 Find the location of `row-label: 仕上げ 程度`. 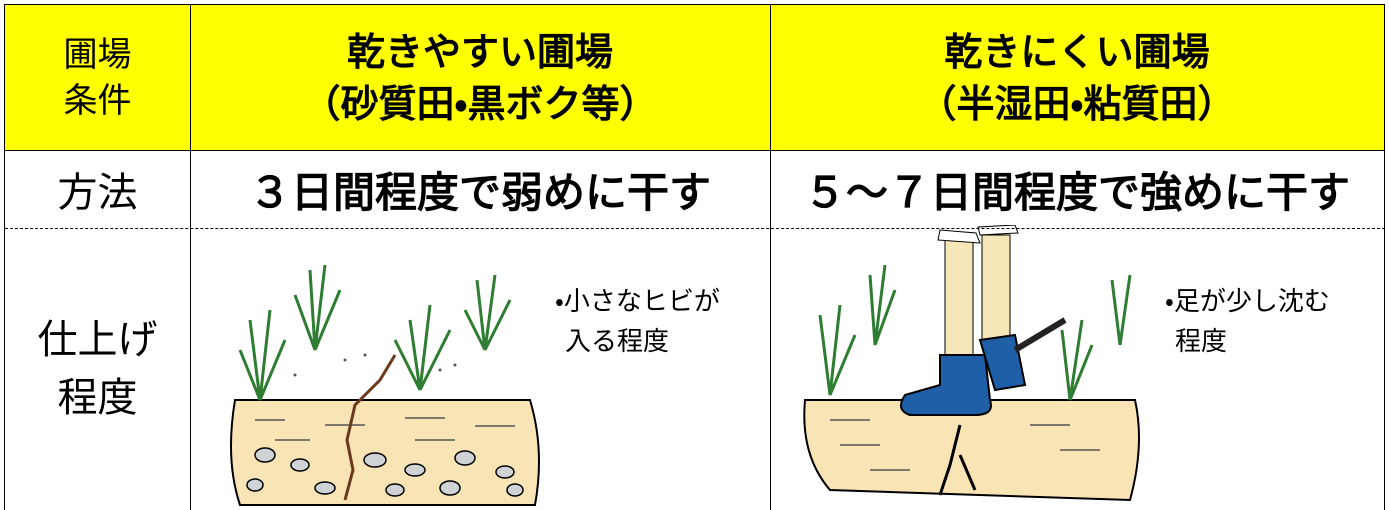

row-label: 仕上げ 程度 is located at coordinates (97, 369).